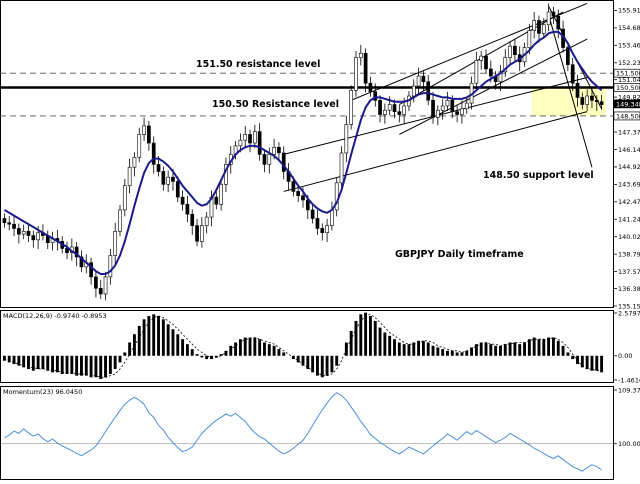  Describe the element at coordinates (568, 101) in the screenshot. I see `support-resistance-zone` at that location.